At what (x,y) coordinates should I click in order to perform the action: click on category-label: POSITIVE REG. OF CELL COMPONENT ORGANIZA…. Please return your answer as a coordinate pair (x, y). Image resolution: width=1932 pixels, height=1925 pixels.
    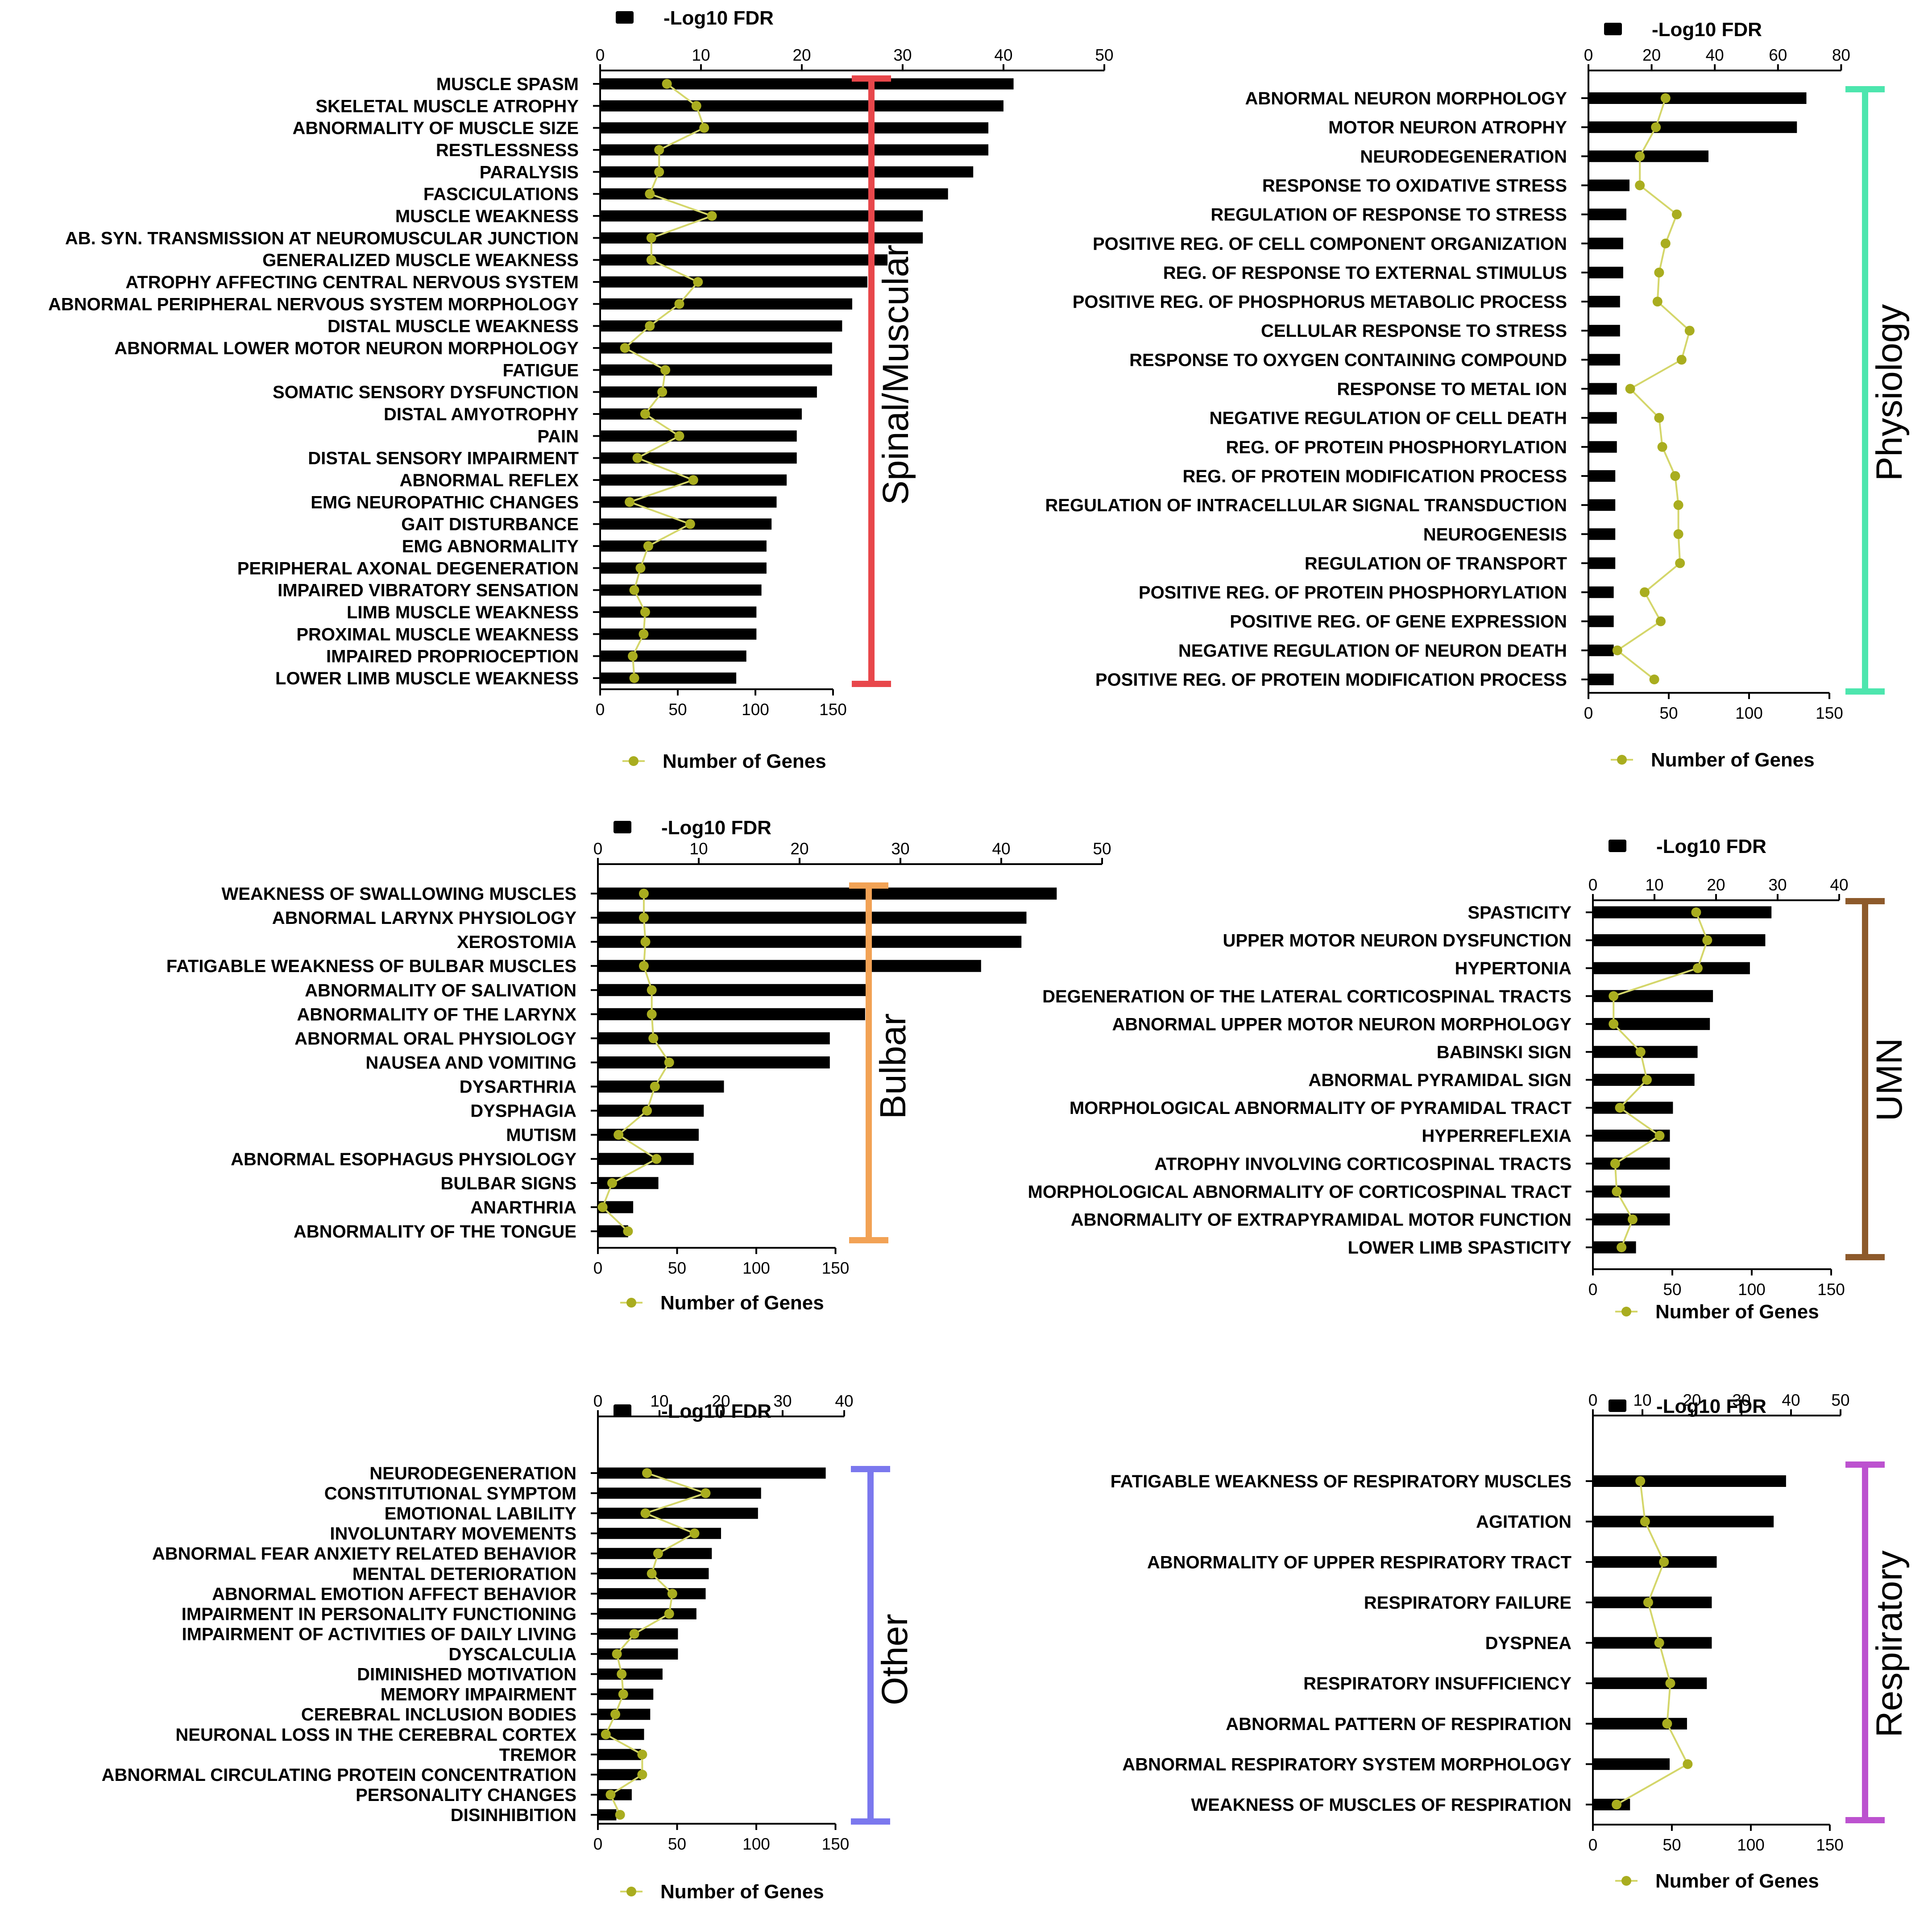
    Looking at the image, I should click on (1330, 244).